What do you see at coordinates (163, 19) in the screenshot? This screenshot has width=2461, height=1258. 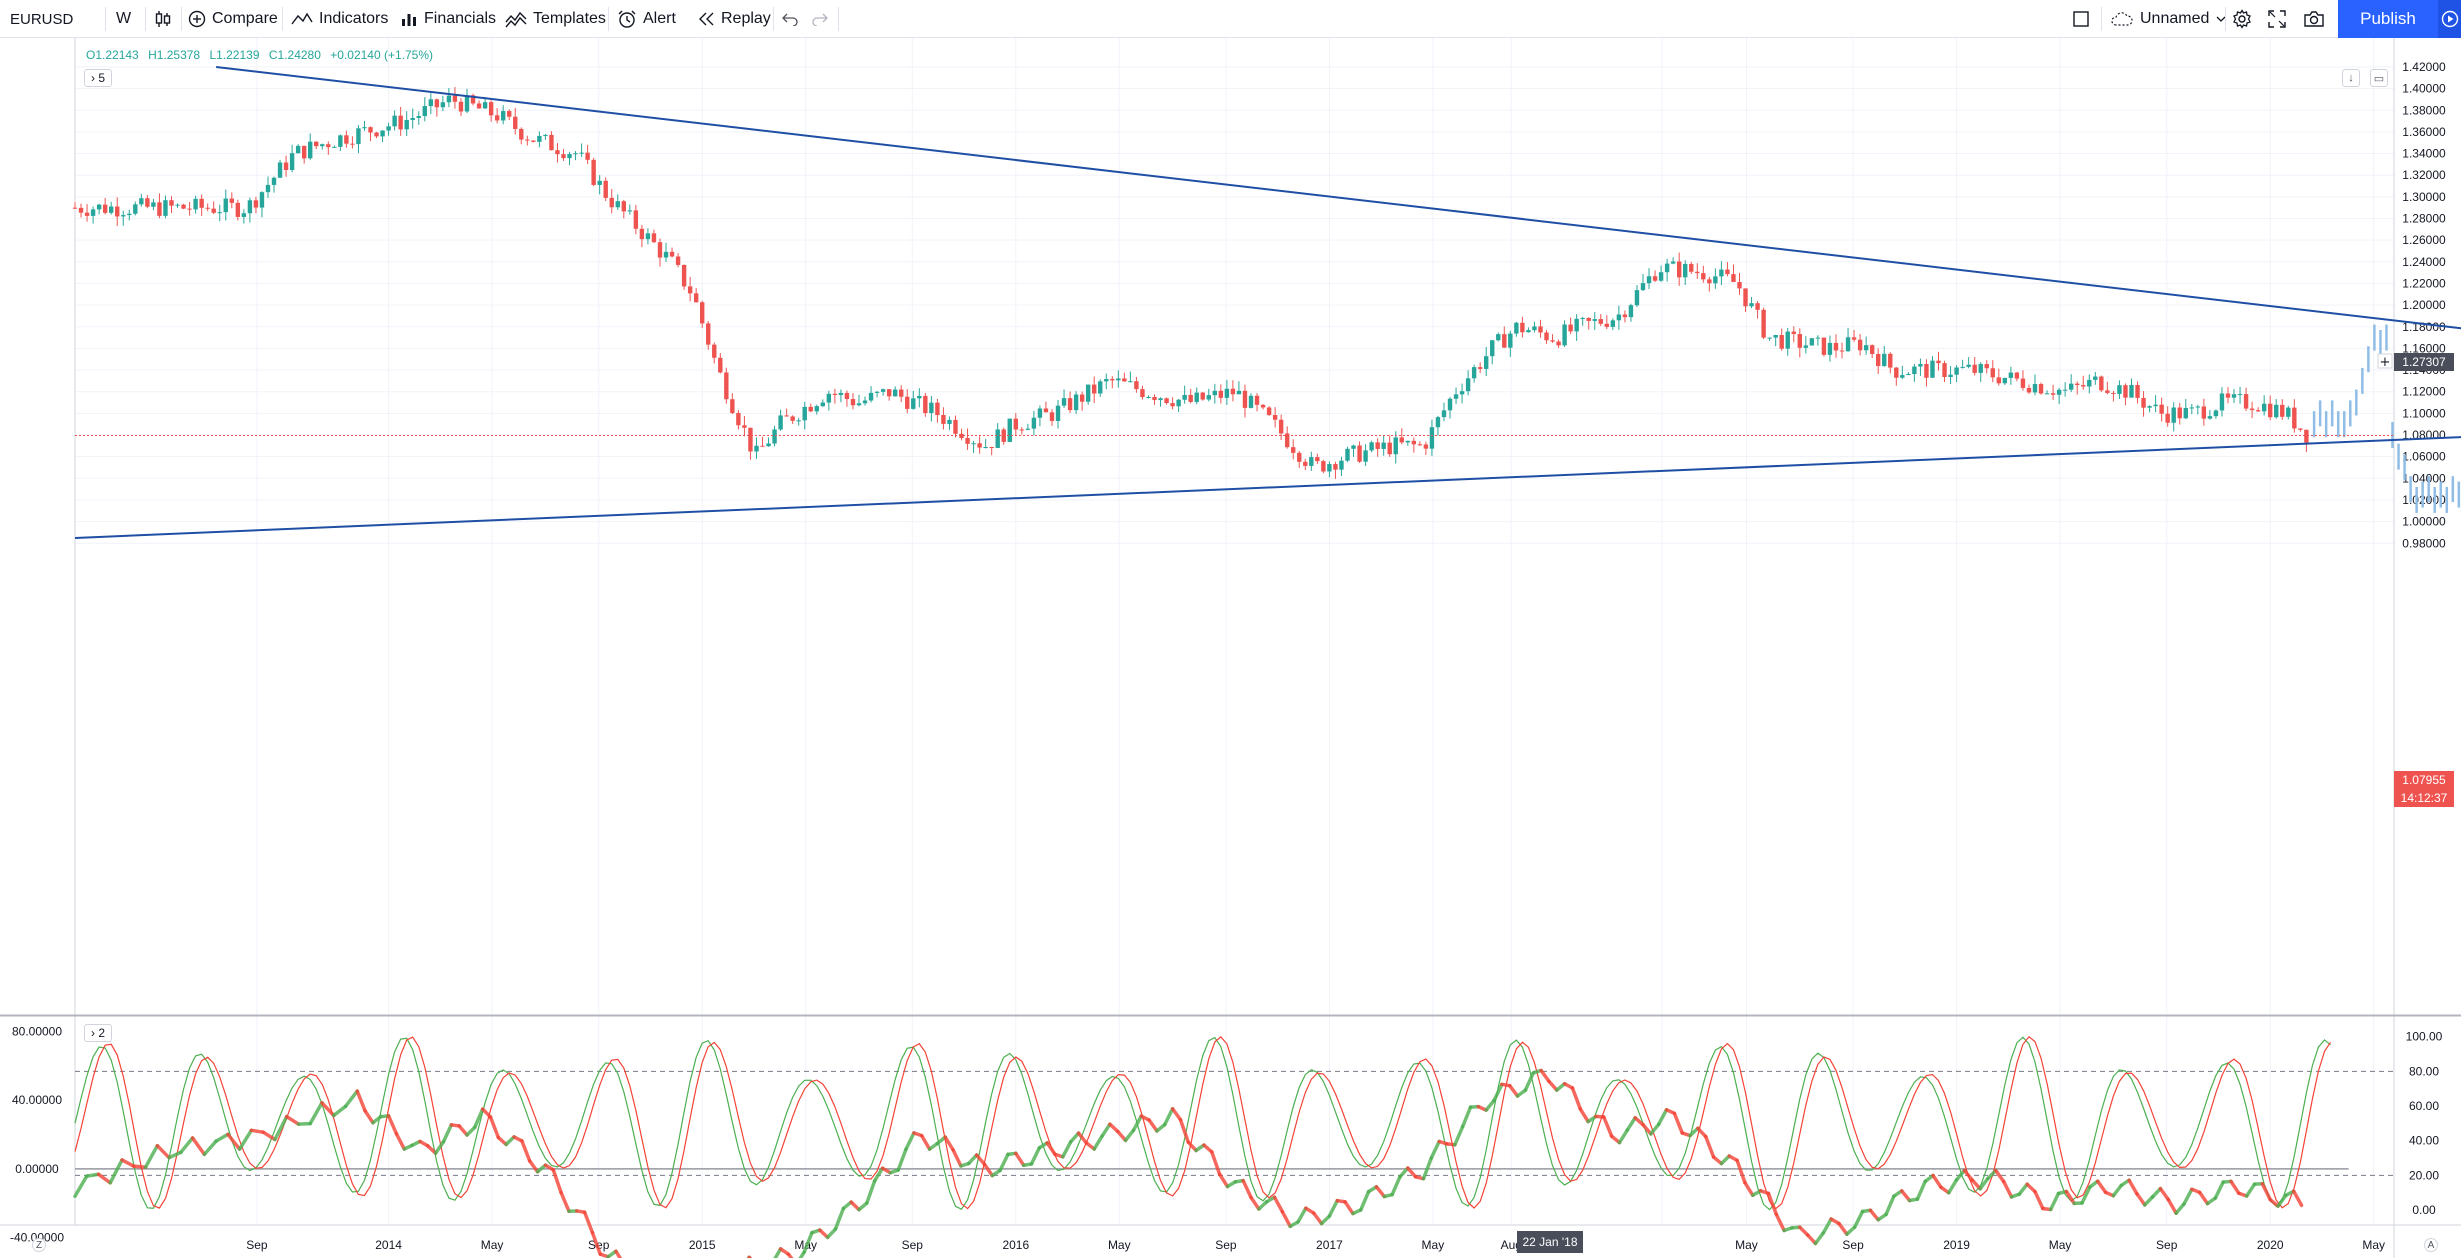 I see `chart-type-button` at bounding box center [163, 19].